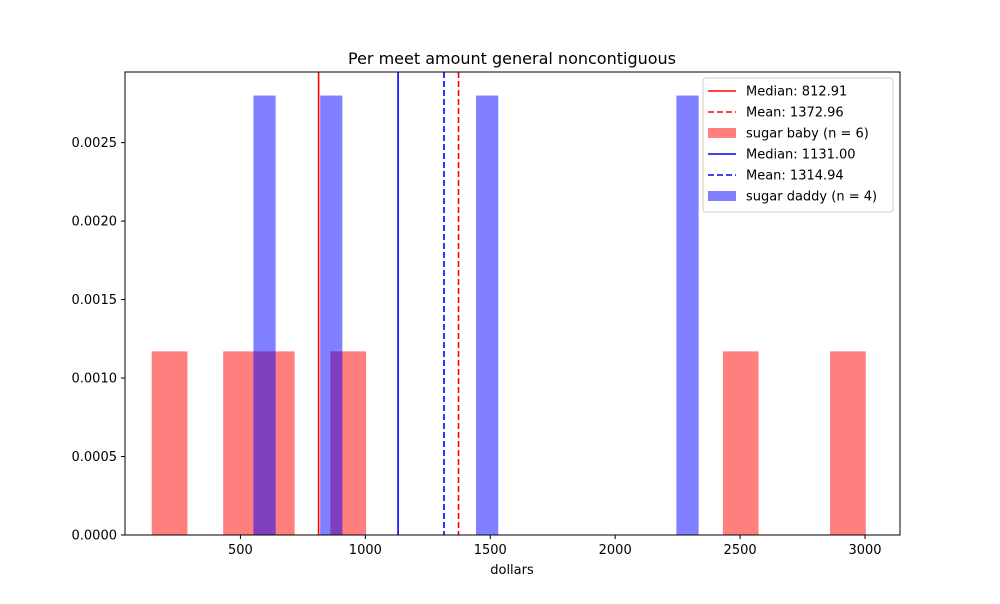  I want to click on legend-label: Median: 812.91, so click(796, 92).